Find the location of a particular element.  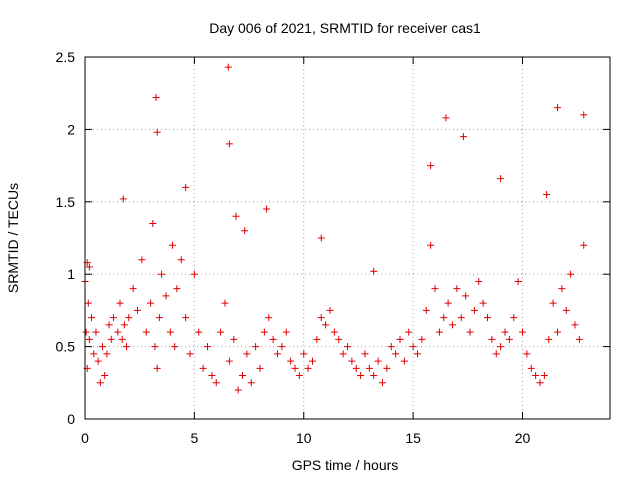

y-tick-label: 0 is located at coordinates (71, 419).